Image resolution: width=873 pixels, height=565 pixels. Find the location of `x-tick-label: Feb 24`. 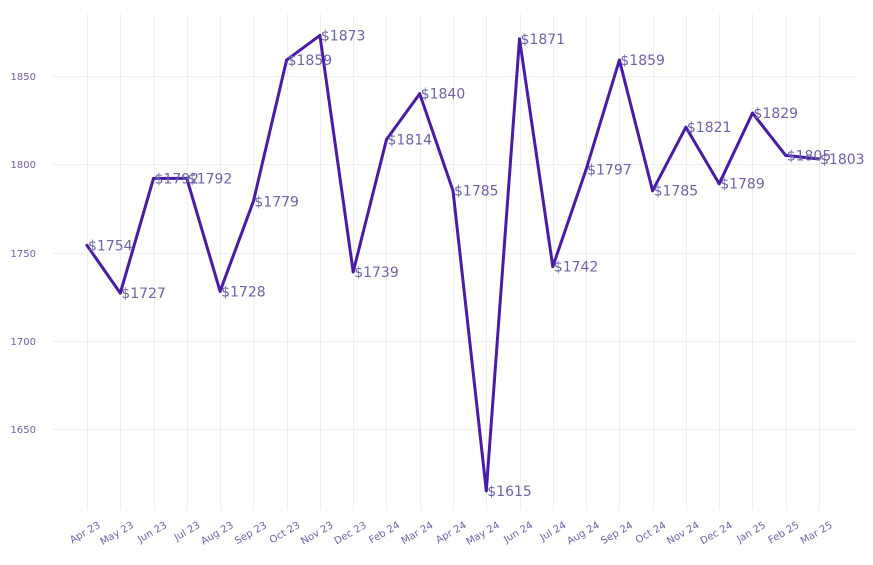

x-tick-label: Feb 24 is located at coordinates (384, 533).